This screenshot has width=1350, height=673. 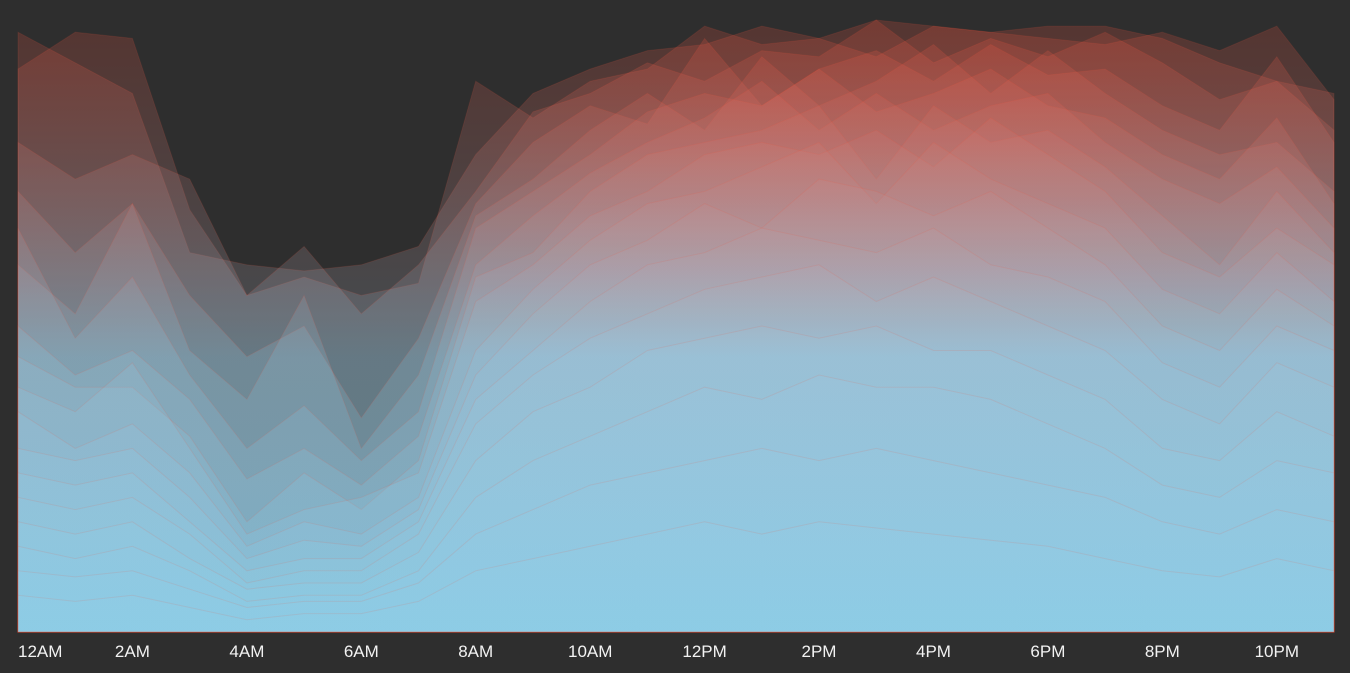 I want to click on x-tick-label: 8AM, so click(x=475, y=651).